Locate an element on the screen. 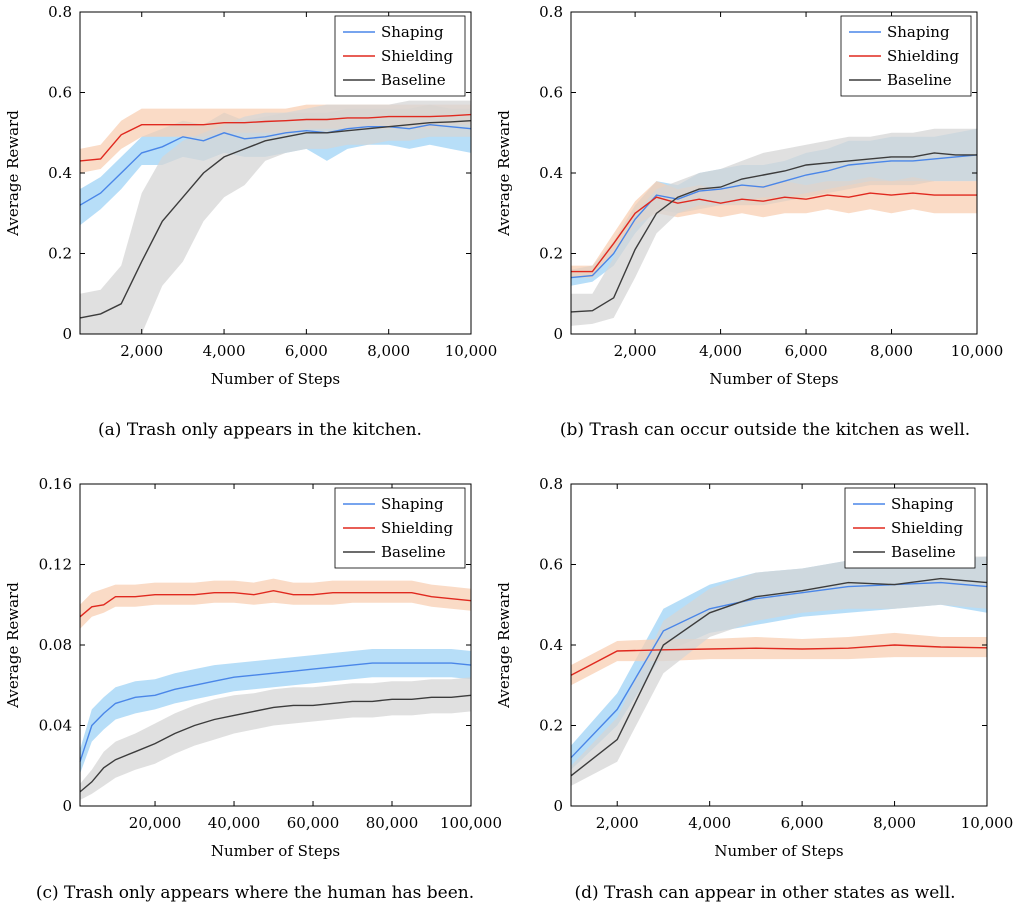  series-line-shaping-c is located at coordinates (275, 712).